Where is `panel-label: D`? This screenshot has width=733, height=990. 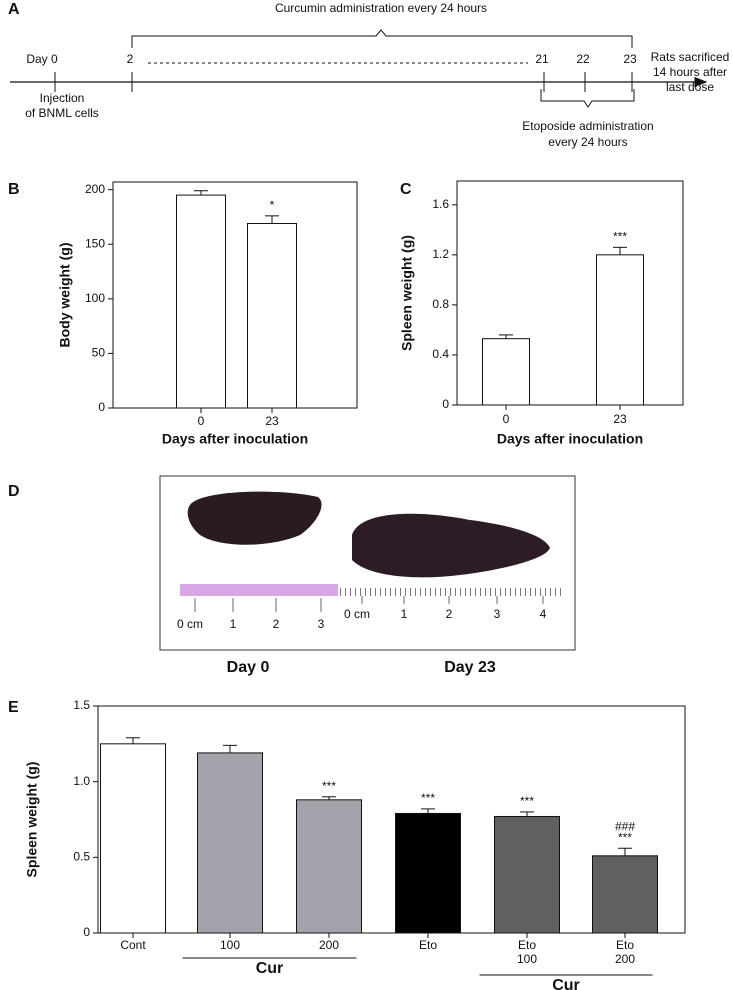
panel-label: D is located at coordinates (14, 491).